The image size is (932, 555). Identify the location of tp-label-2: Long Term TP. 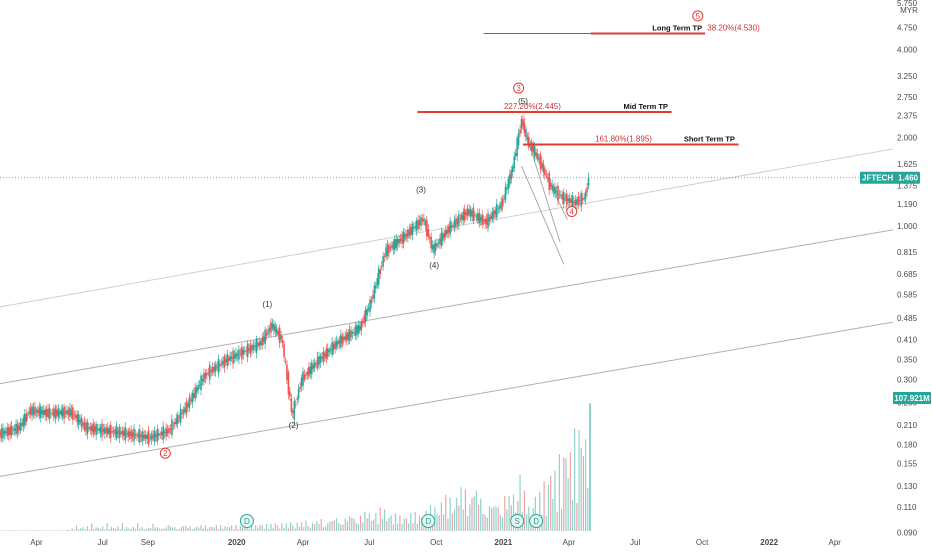
(677, 27).